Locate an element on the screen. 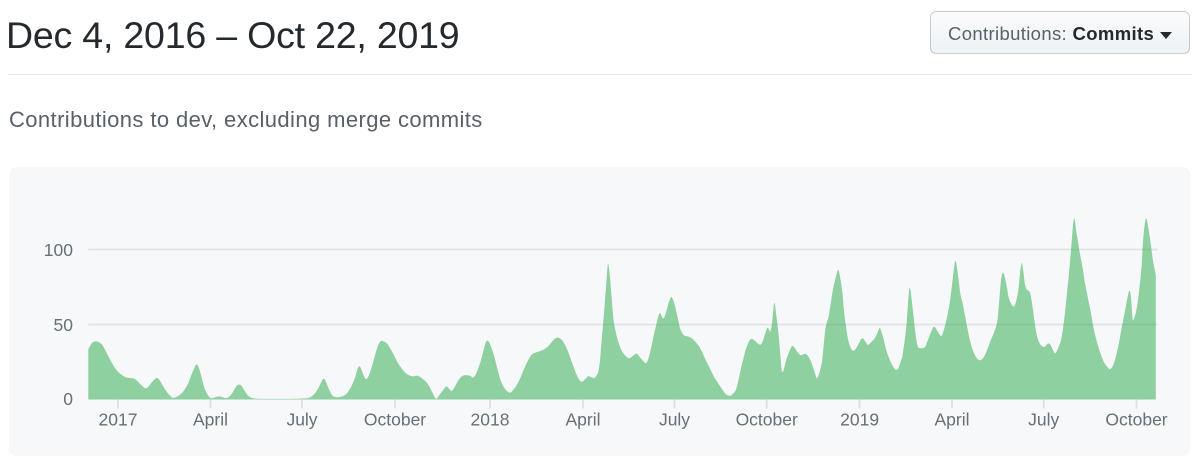 The width and height of the screenshot is (1200, 472). svg-text: 100 is located at coordinates (58, 250).